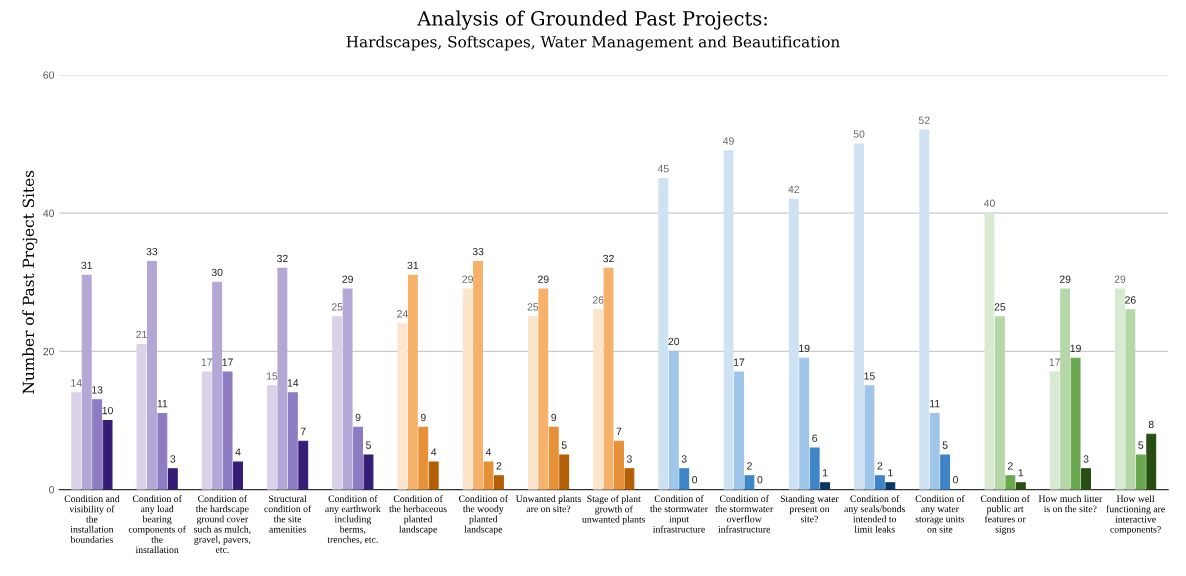 Image resolution: width=1186 pixels, height=576 pixels. I want to click on x-tick-label: Condition of the woody planted landscape, so click(483, 515).